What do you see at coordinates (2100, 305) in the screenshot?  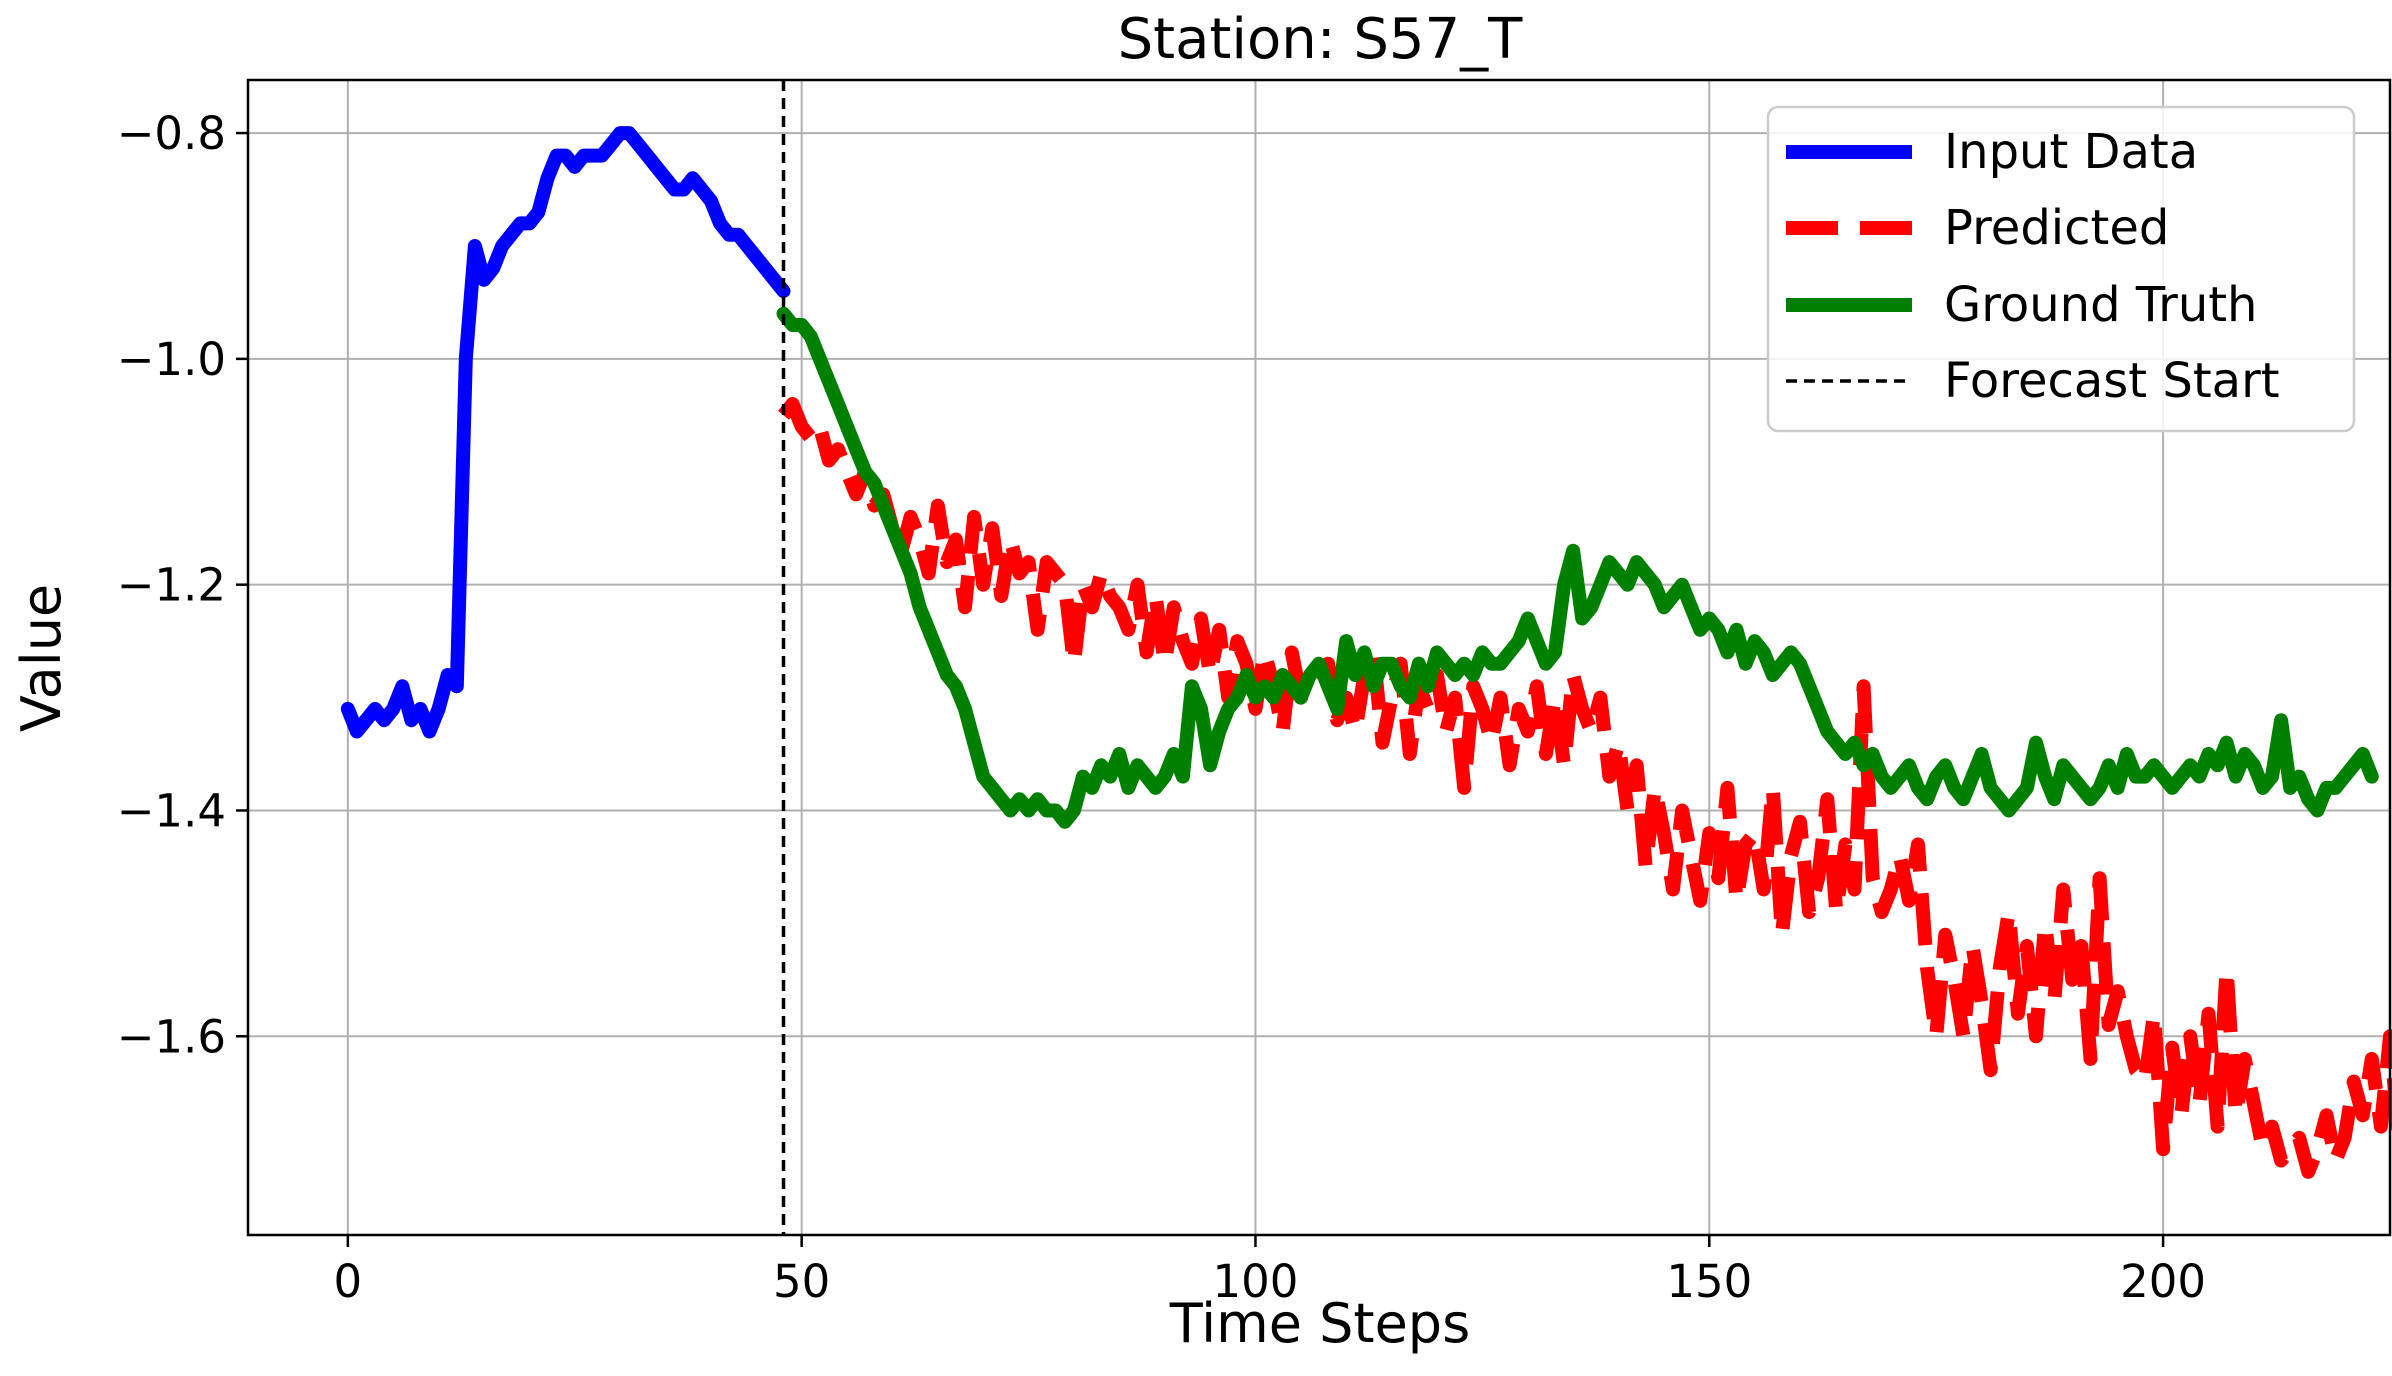 I see `legend-label-ground-truth: Ground Truth` at bounding box center [2100, 305].